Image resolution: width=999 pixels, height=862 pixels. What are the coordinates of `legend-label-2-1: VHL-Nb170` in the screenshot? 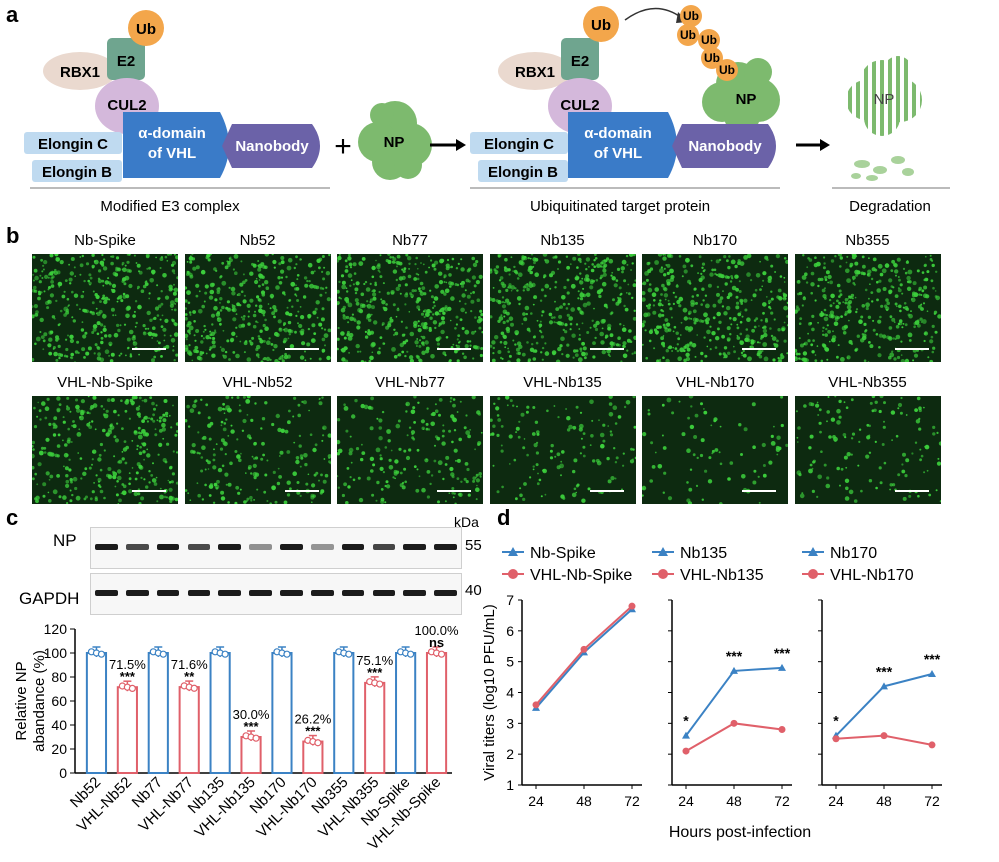 It's located at (872, 575).